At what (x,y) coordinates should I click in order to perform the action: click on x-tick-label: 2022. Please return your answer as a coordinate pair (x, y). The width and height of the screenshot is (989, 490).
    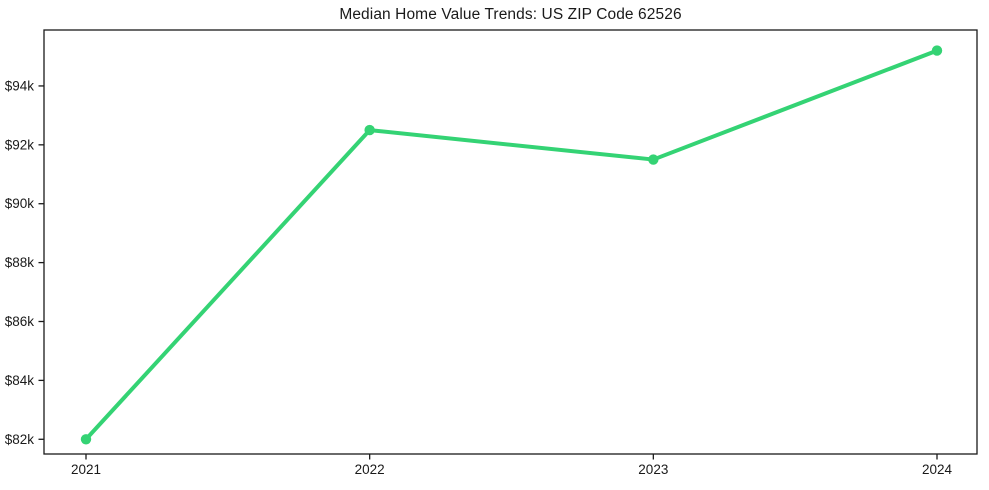
    Looking at the image, I should click on (370, 469).